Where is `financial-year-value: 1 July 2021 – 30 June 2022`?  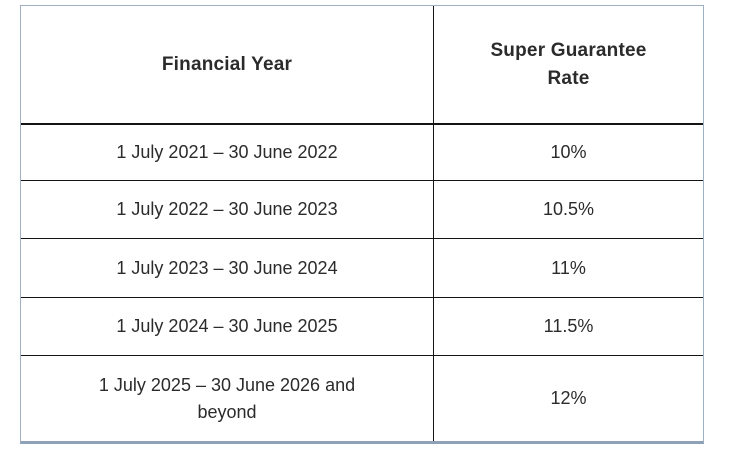
financial-year-value: 1 July 2021 – 30 June 2022 is located at coordinates (227, 152).